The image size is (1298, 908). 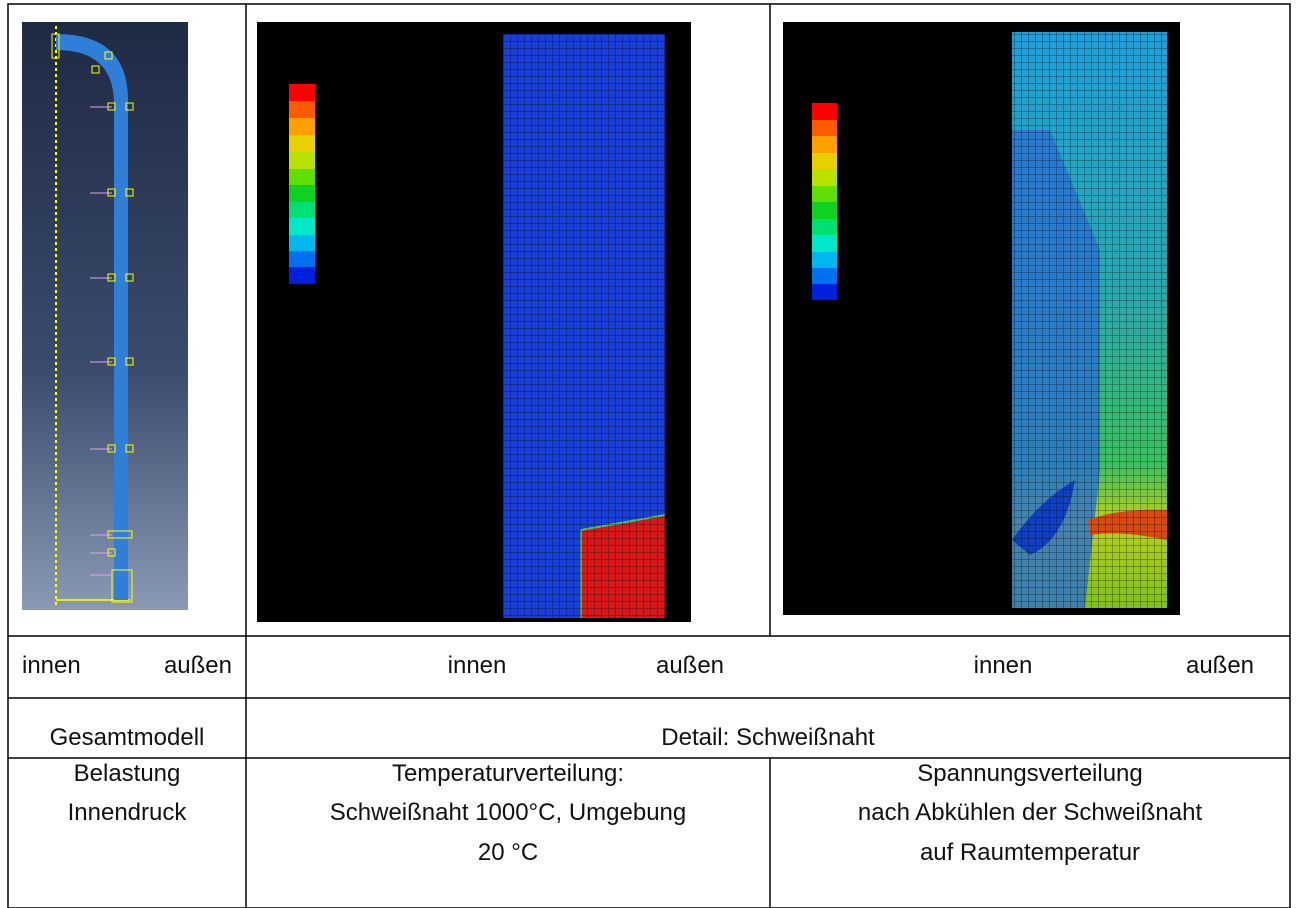 I want to click on cell-text: Gesamtmodell, so click(x=127, y=737).